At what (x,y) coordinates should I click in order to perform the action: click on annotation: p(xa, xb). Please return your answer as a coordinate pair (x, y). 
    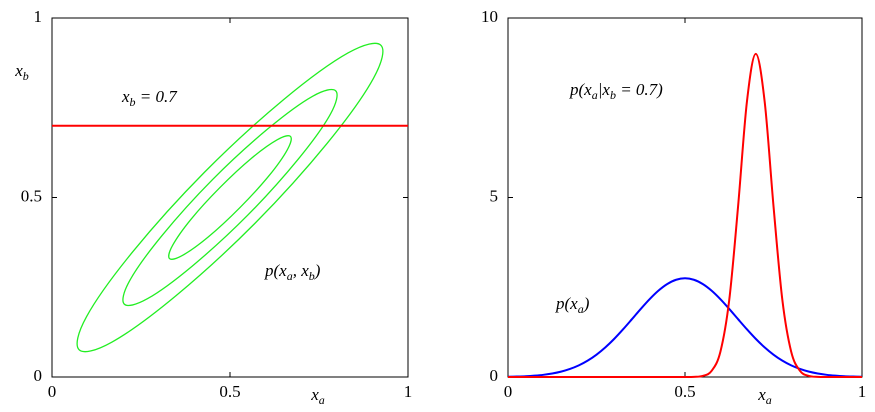
    Looking at the image, I should click on (292, 272).